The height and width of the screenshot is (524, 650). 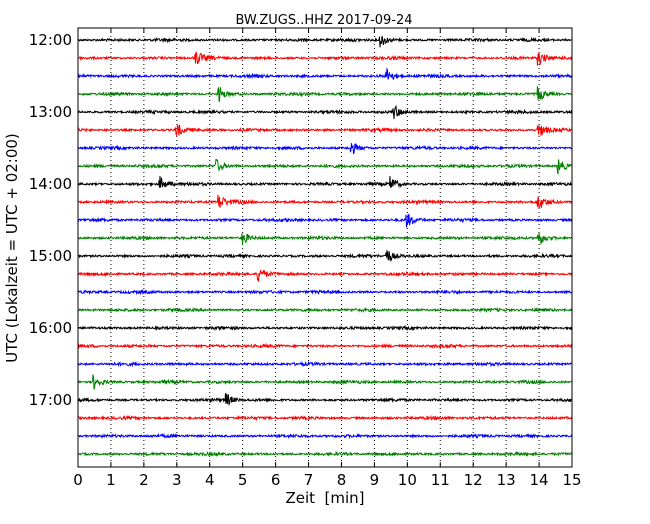 I want to click on x-tick-label-12: 12, so click(x=473, y=480).